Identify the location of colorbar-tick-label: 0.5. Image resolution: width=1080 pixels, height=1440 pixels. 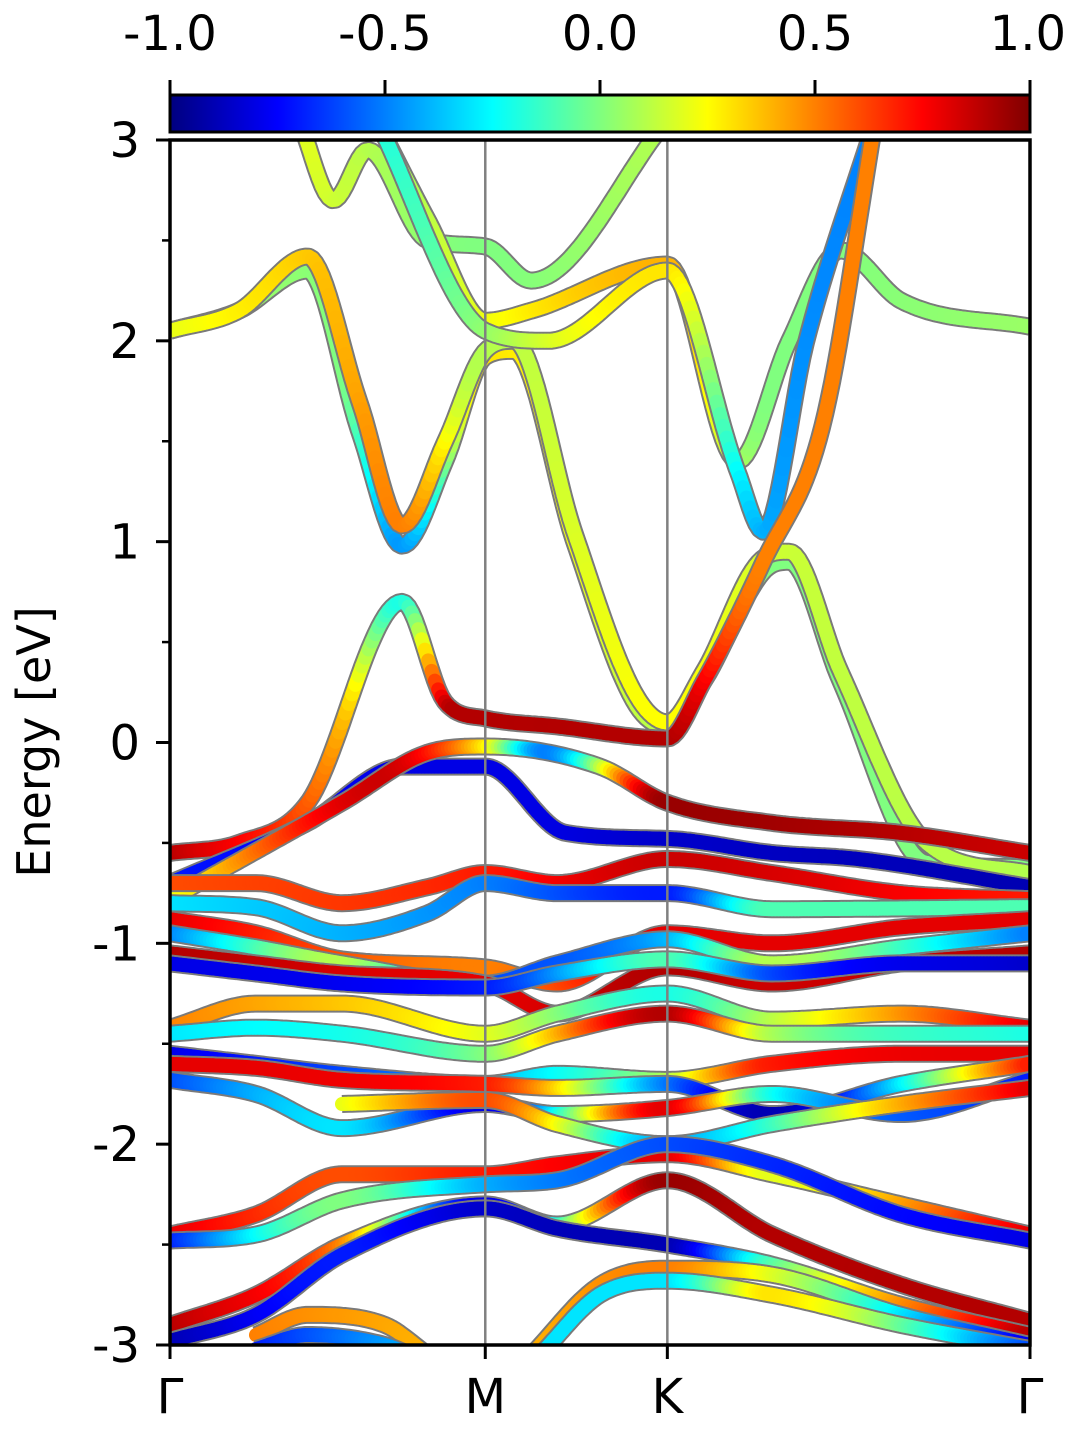
(815, 34).